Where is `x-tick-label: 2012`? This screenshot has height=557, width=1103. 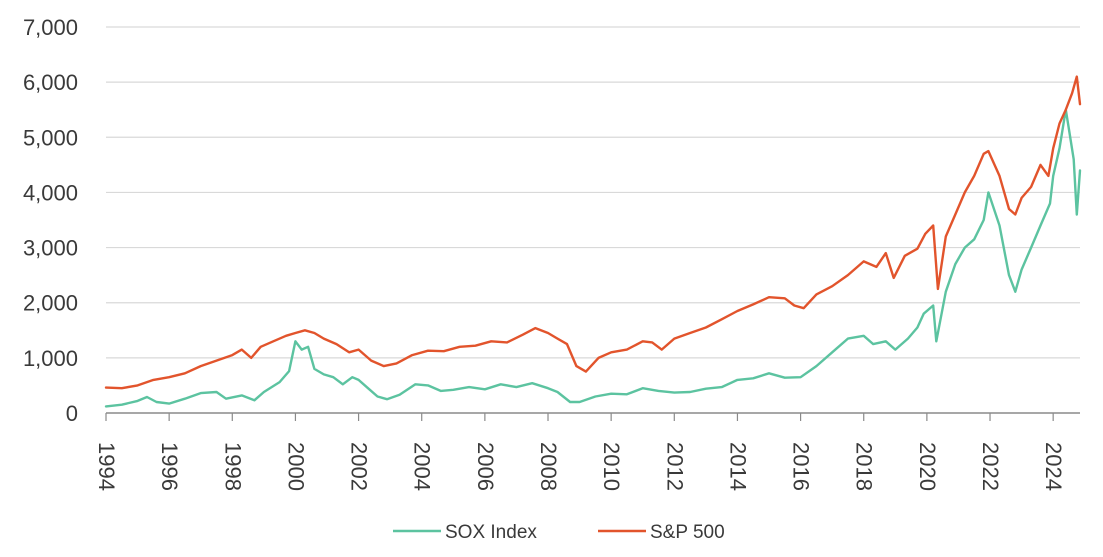
x-tick-label: 2012 is located at coordinates (674, 466).